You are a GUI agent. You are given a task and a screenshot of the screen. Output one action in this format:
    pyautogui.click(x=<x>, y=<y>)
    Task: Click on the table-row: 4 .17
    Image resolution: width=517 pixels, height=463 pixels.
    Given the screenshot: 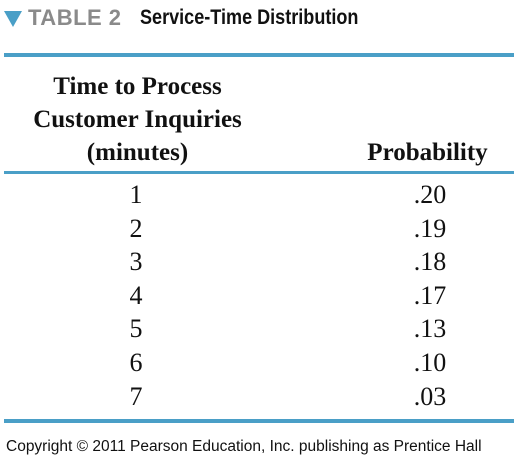 What is the action you would take?
    pyautogui.click(x=258, y=296)
    